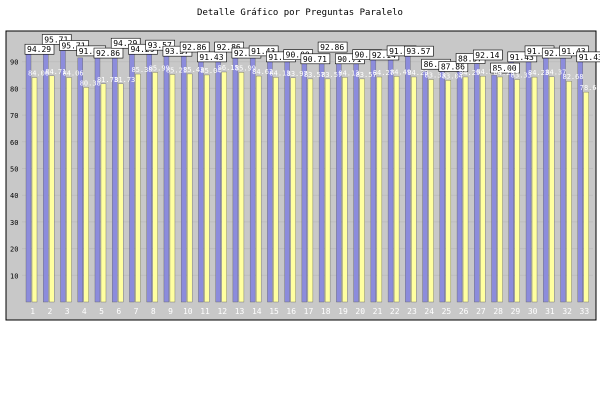 The height and width of the screenshot is (400, 600). Describe the element at coordinates (228, 68) in the screenshot. I see `data-label-series-2: 86.15` at that location.